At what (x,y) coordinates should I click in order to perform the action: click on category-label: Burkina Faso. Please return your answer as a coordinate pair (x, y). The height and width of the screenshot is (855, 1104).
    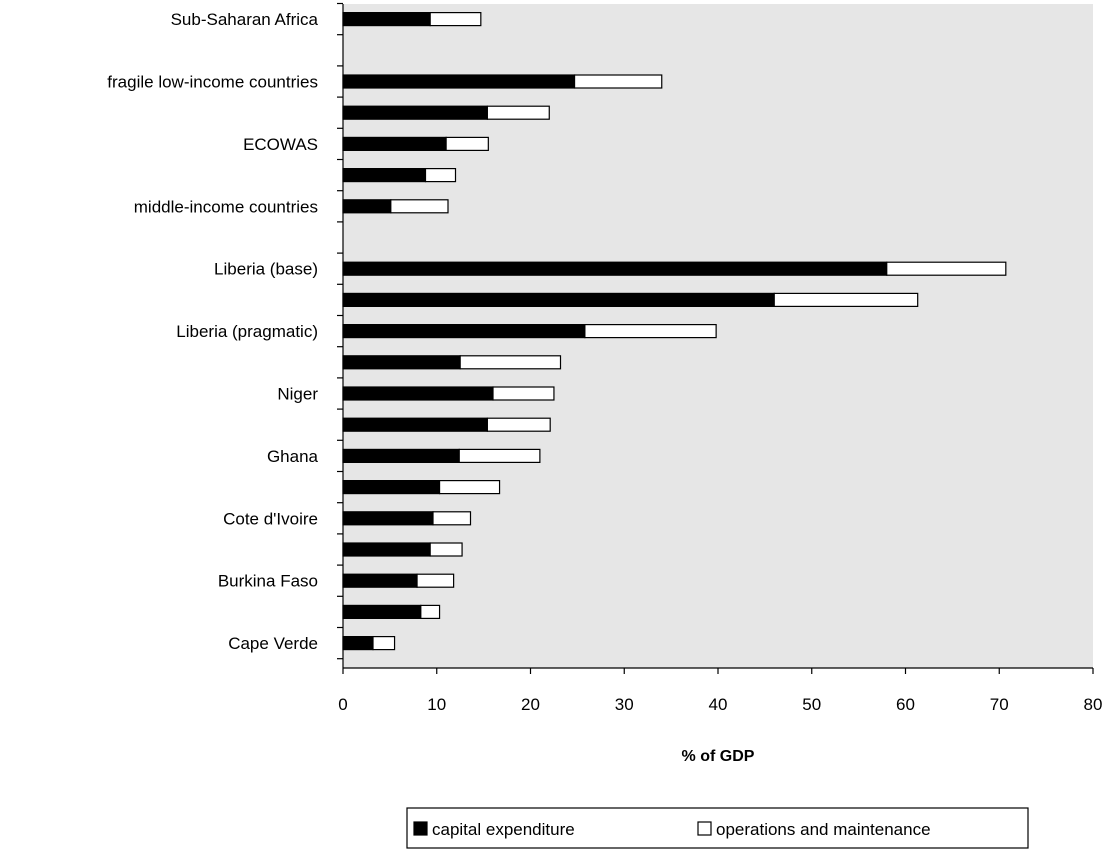
    Looking at the image, I should click on (268, 581).